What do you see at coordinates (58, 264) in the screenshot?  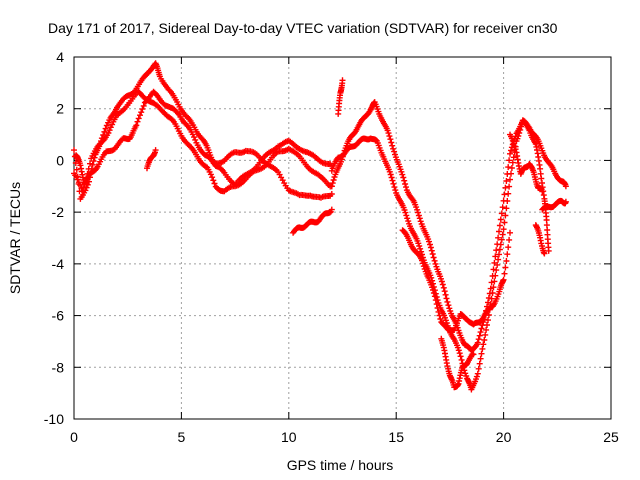 I see `y-tick-label: -4` at bounding box center [58, 264].